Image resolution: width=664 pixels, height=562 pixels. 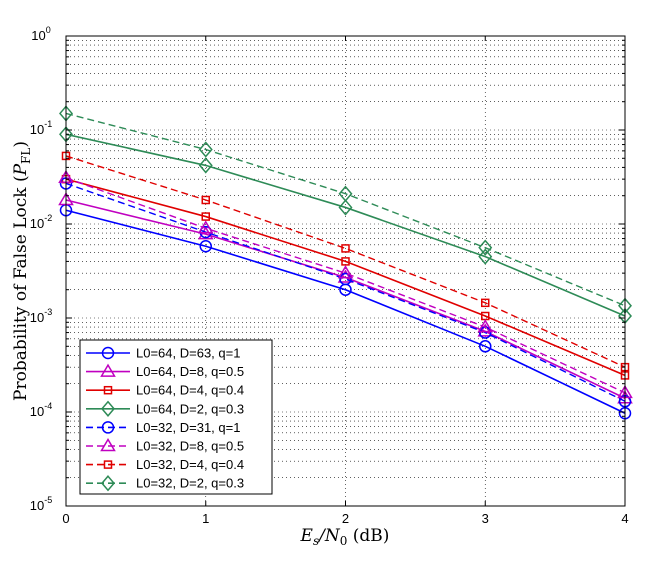 I want to click on x-tick-label: 2, so click(x=345, y=518).